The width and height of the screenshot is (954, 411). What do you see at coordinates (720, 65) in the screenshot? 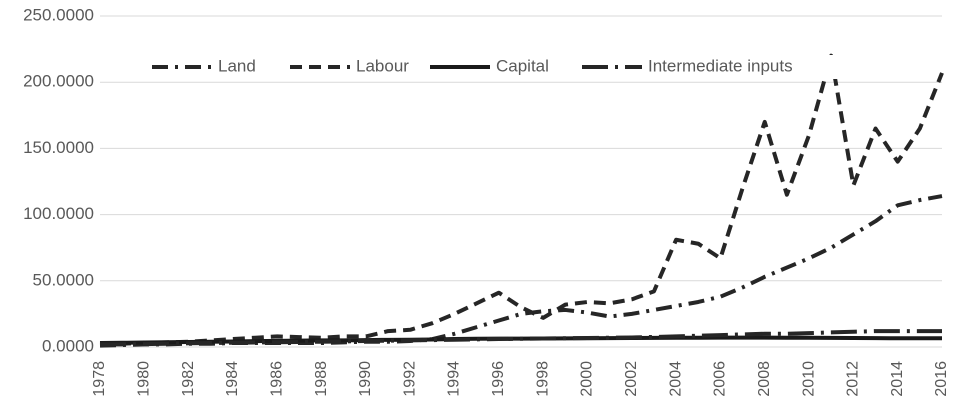
I see `legend-label: Intermediate inputs` at bounding box center [720, 65].